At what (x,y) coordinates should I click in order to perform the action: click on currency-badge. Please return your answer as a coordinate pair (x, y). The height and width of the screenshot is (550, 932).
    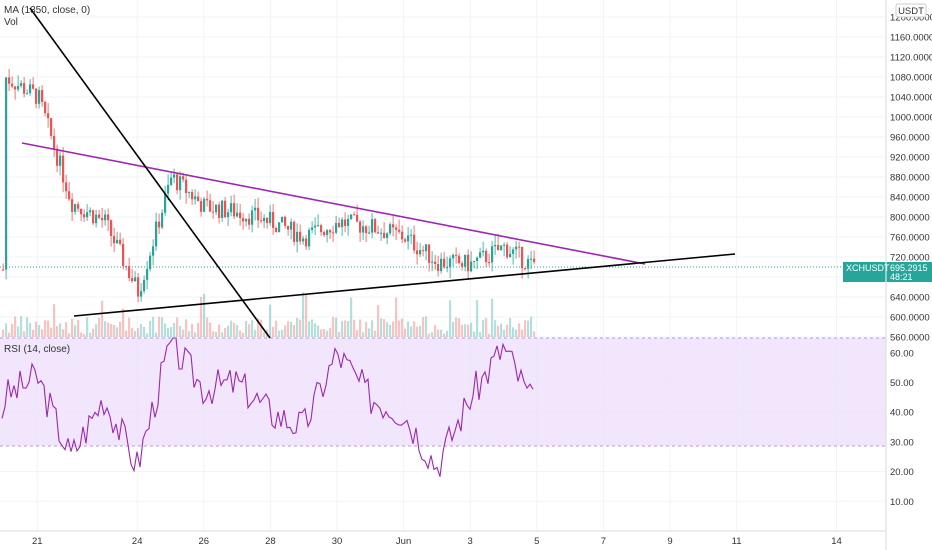
    Looking at the image, I should click on (911, 10).